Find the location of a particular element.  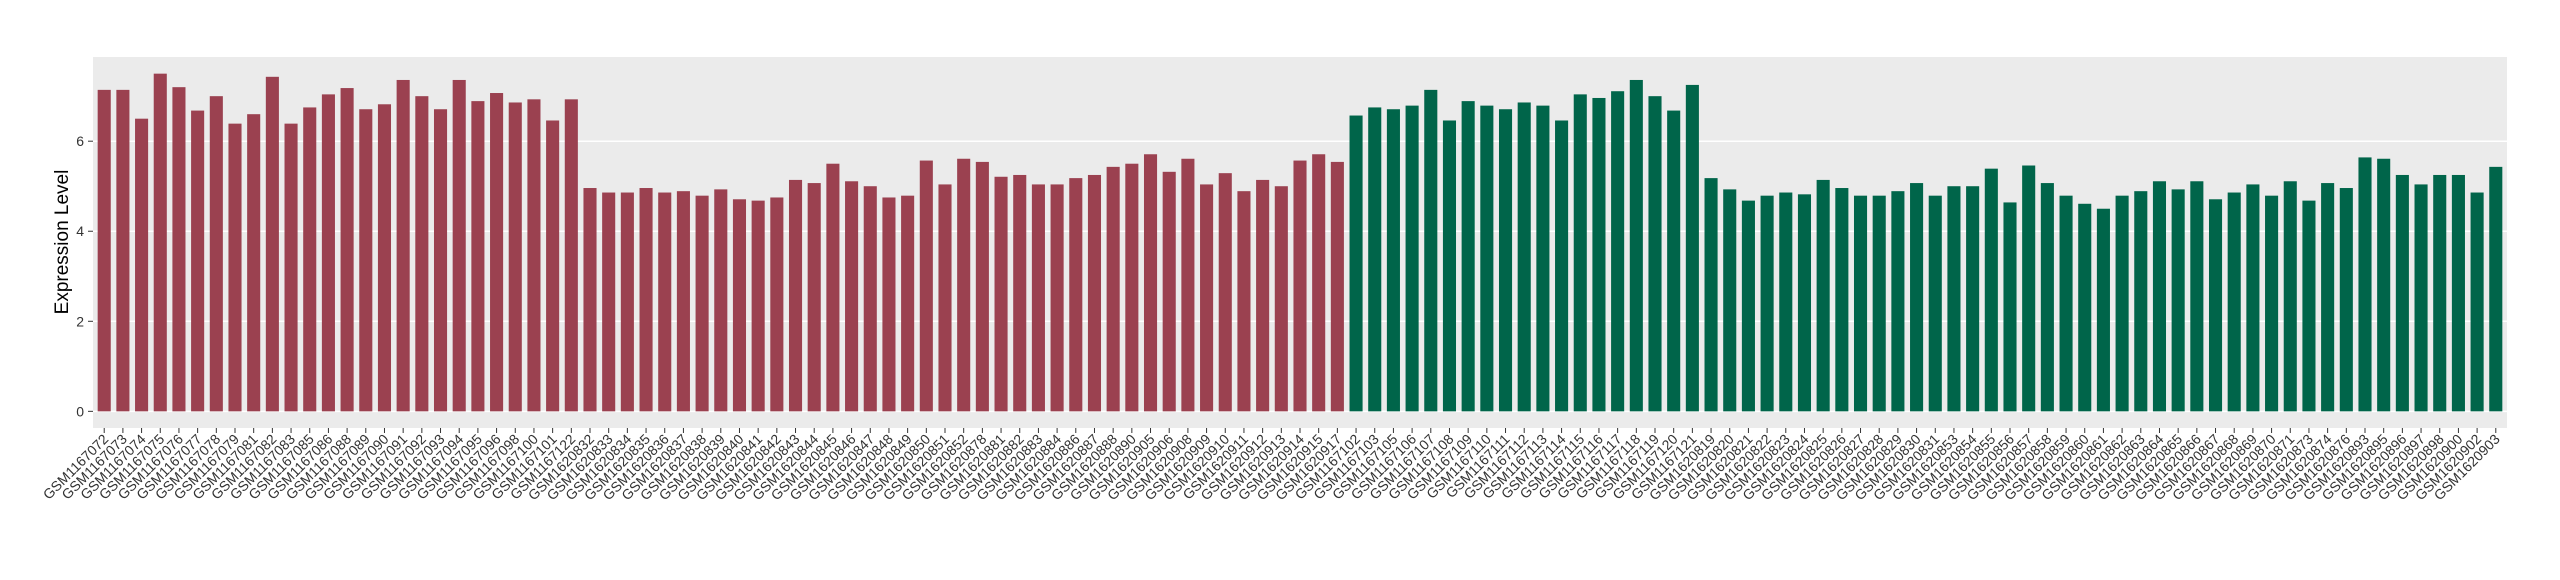

y-tick-label: 6 is located at coordinates (80, 141).